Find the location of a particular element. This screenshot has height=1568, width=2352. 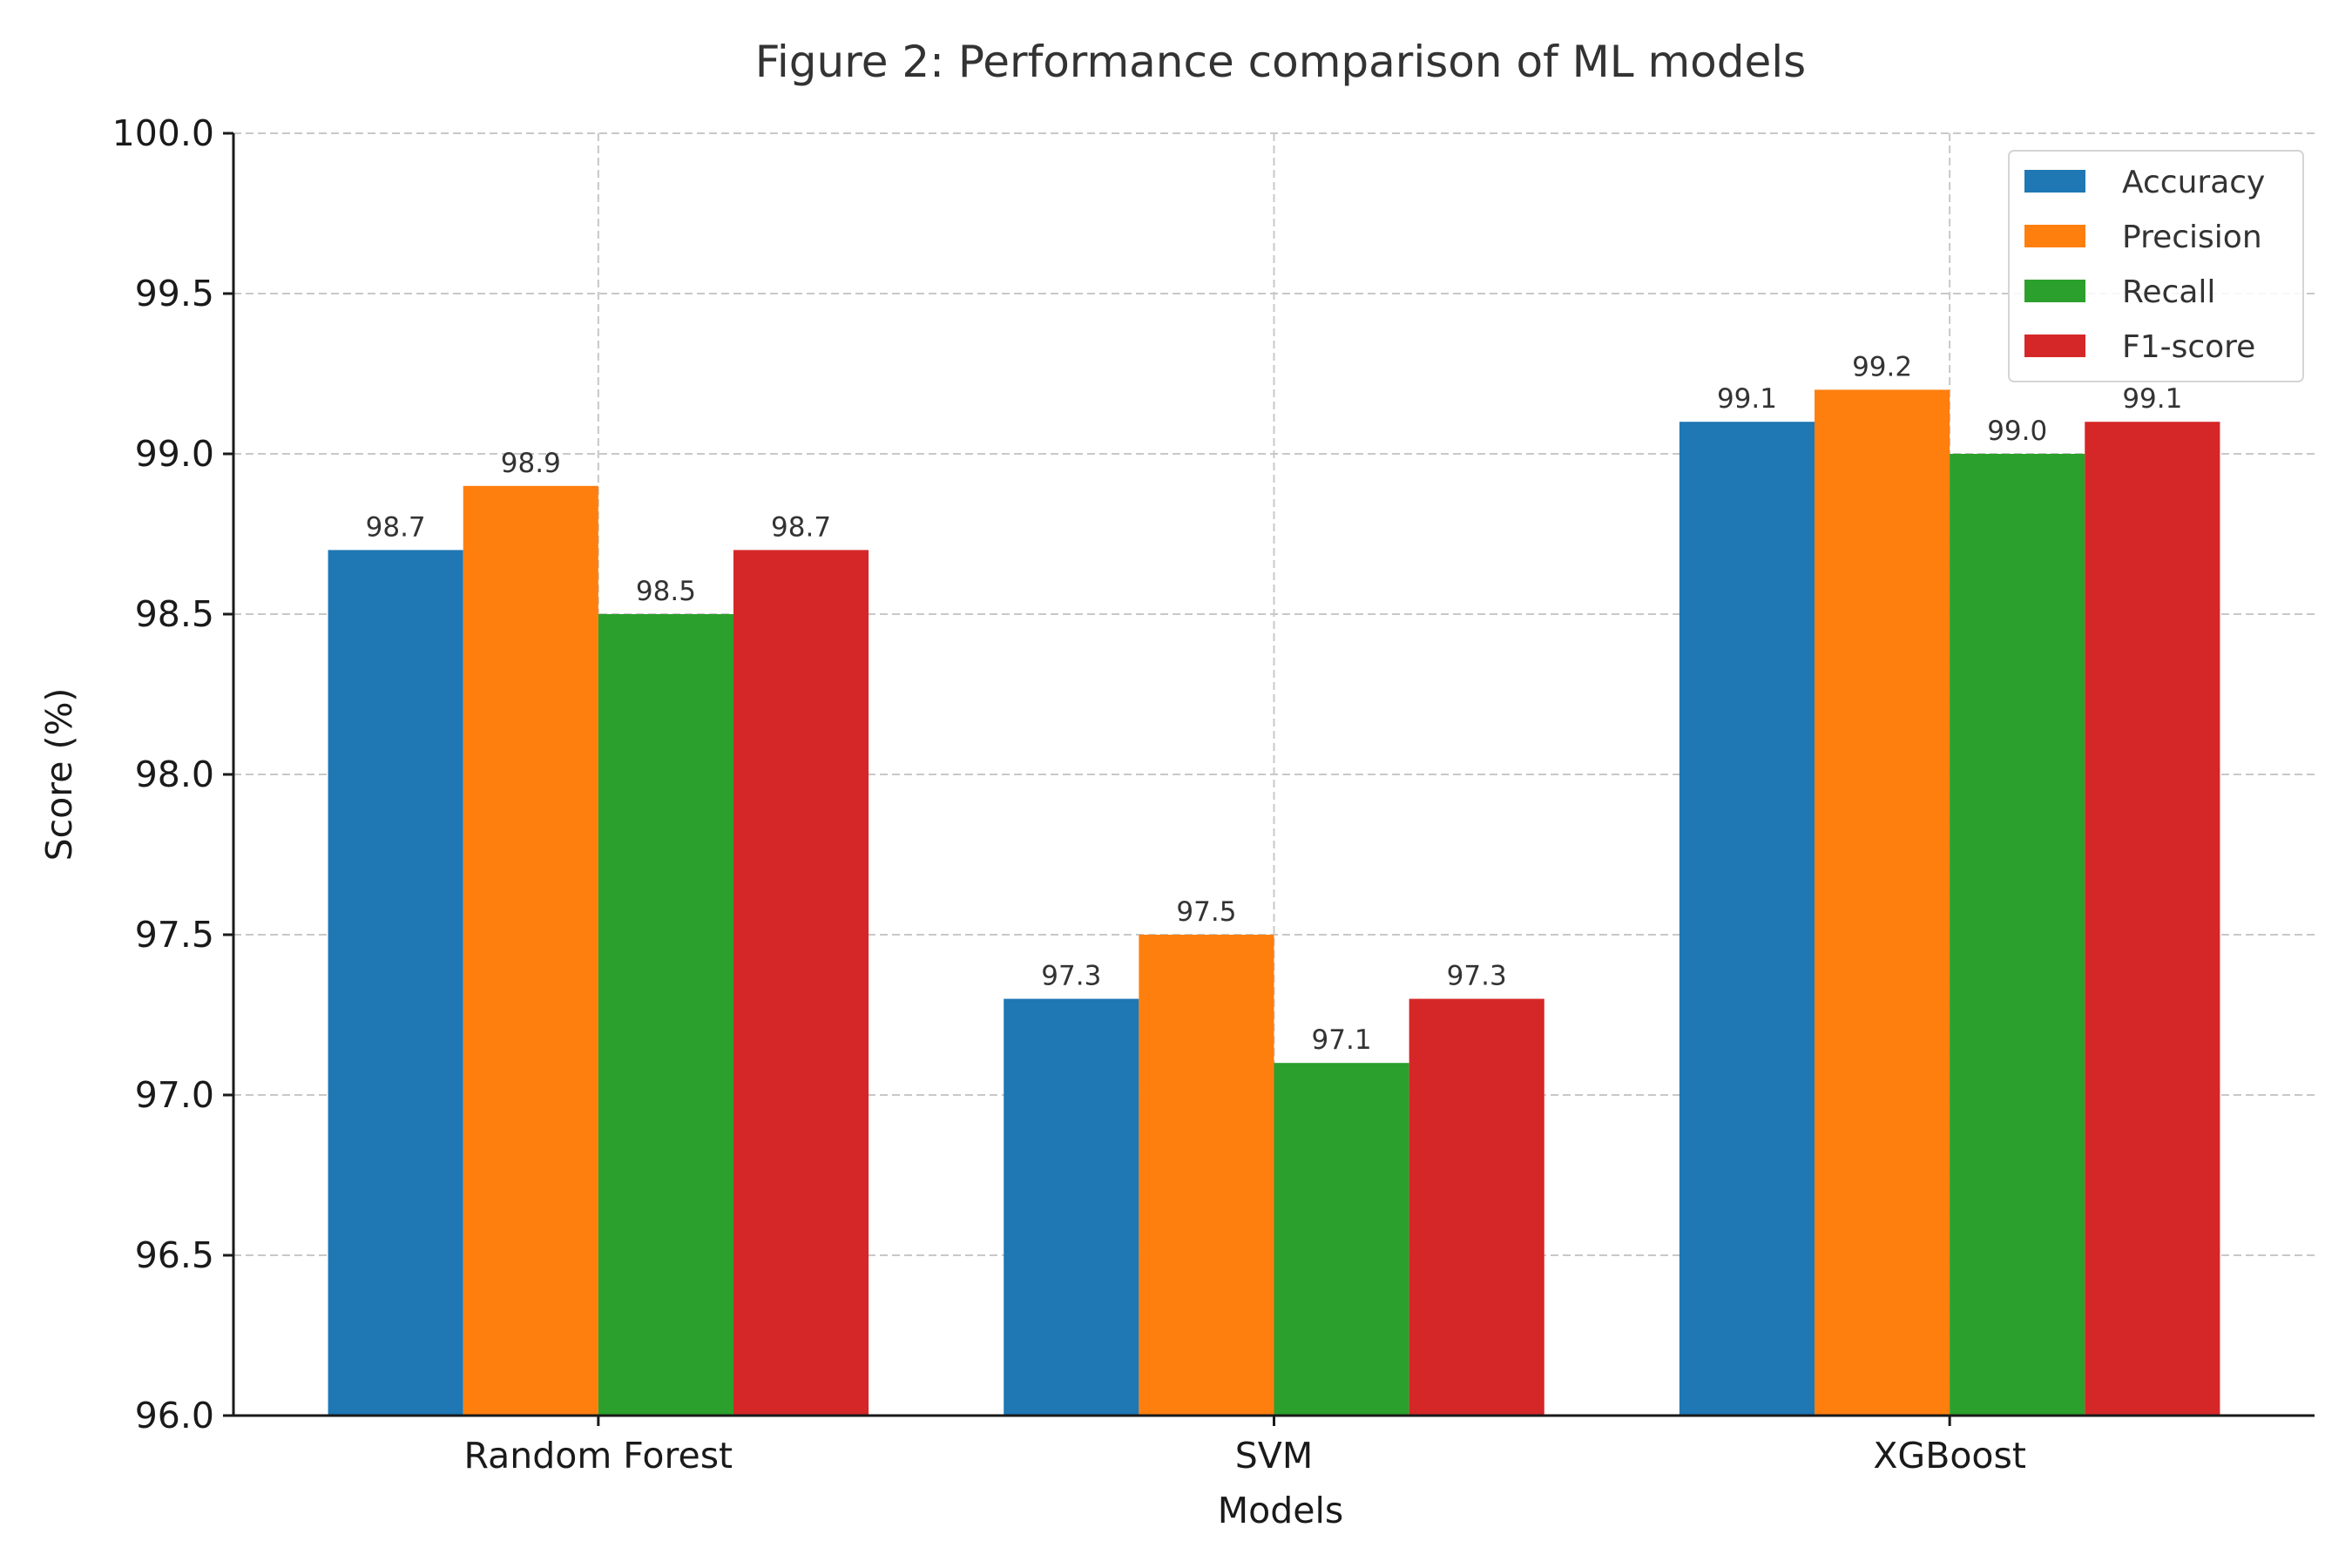

legend-swatch-recall is located at coordinates (2054, 291).